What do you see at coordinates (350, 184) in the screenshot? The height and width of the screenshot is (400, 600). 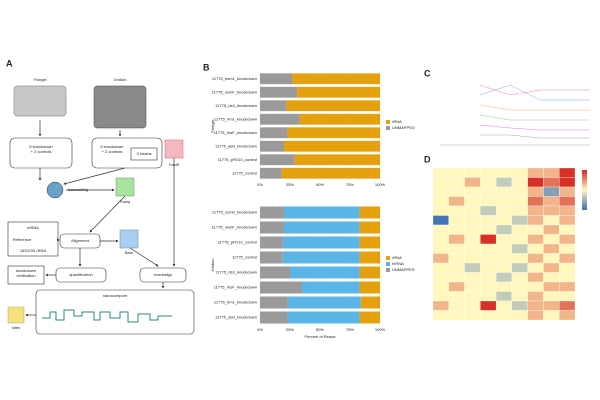 I see `x-tick-label: 75%` at bounding box center [350, 184].